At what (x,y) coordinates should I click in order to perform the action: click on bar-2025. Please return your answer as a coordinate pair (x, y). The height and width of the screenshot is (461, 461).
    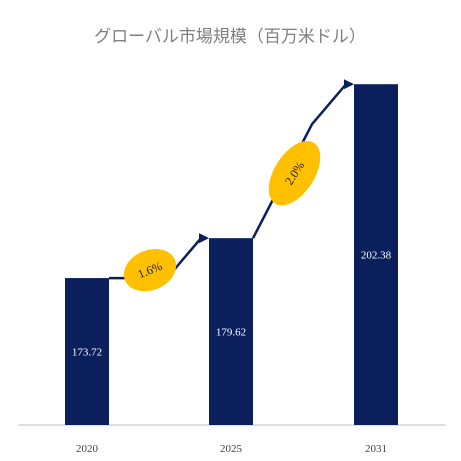
    Looking at the image, I should click on (231, 331).